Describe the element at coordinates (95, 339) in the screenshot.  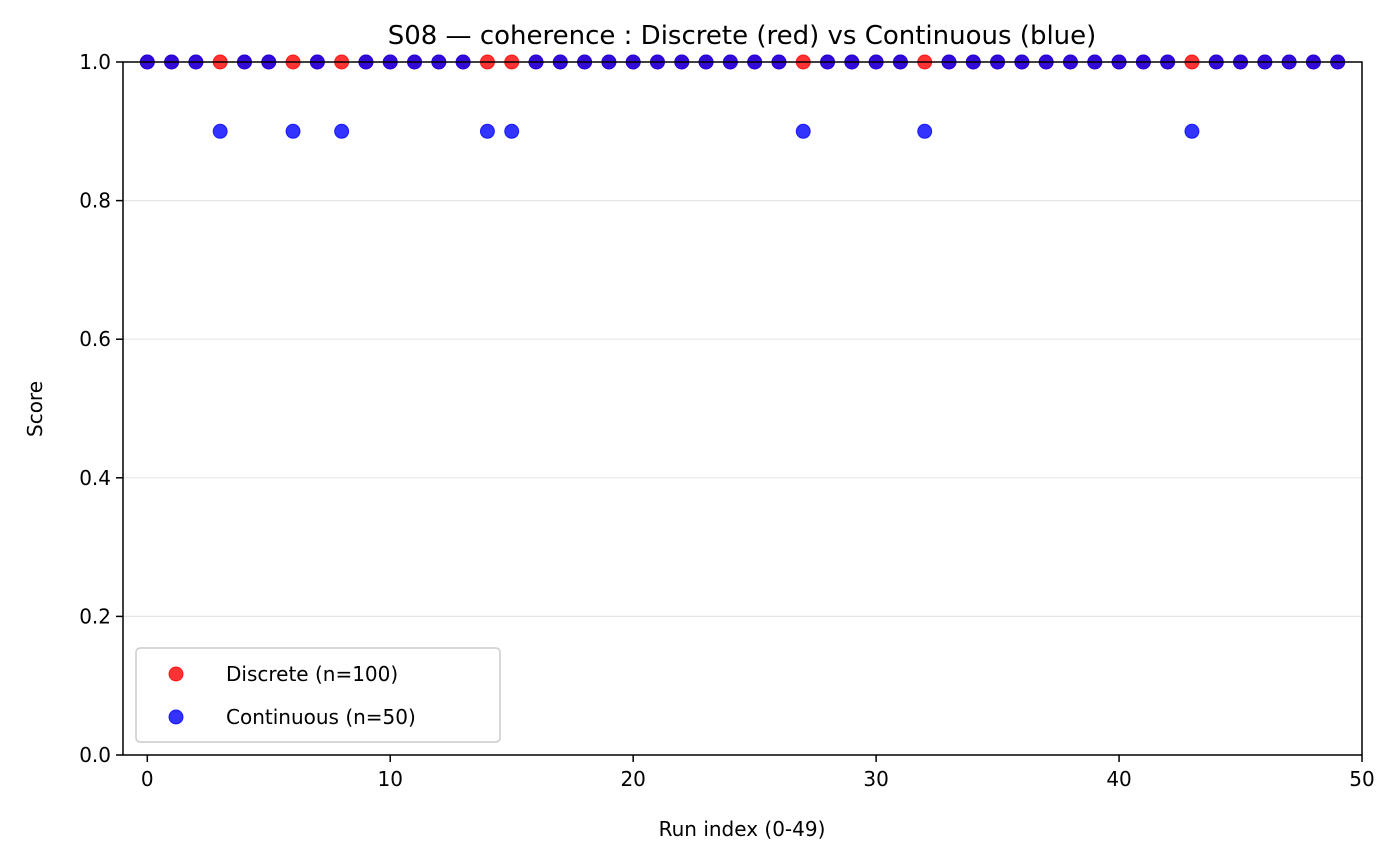
I see `y-tick-label: 0.6` at that location.